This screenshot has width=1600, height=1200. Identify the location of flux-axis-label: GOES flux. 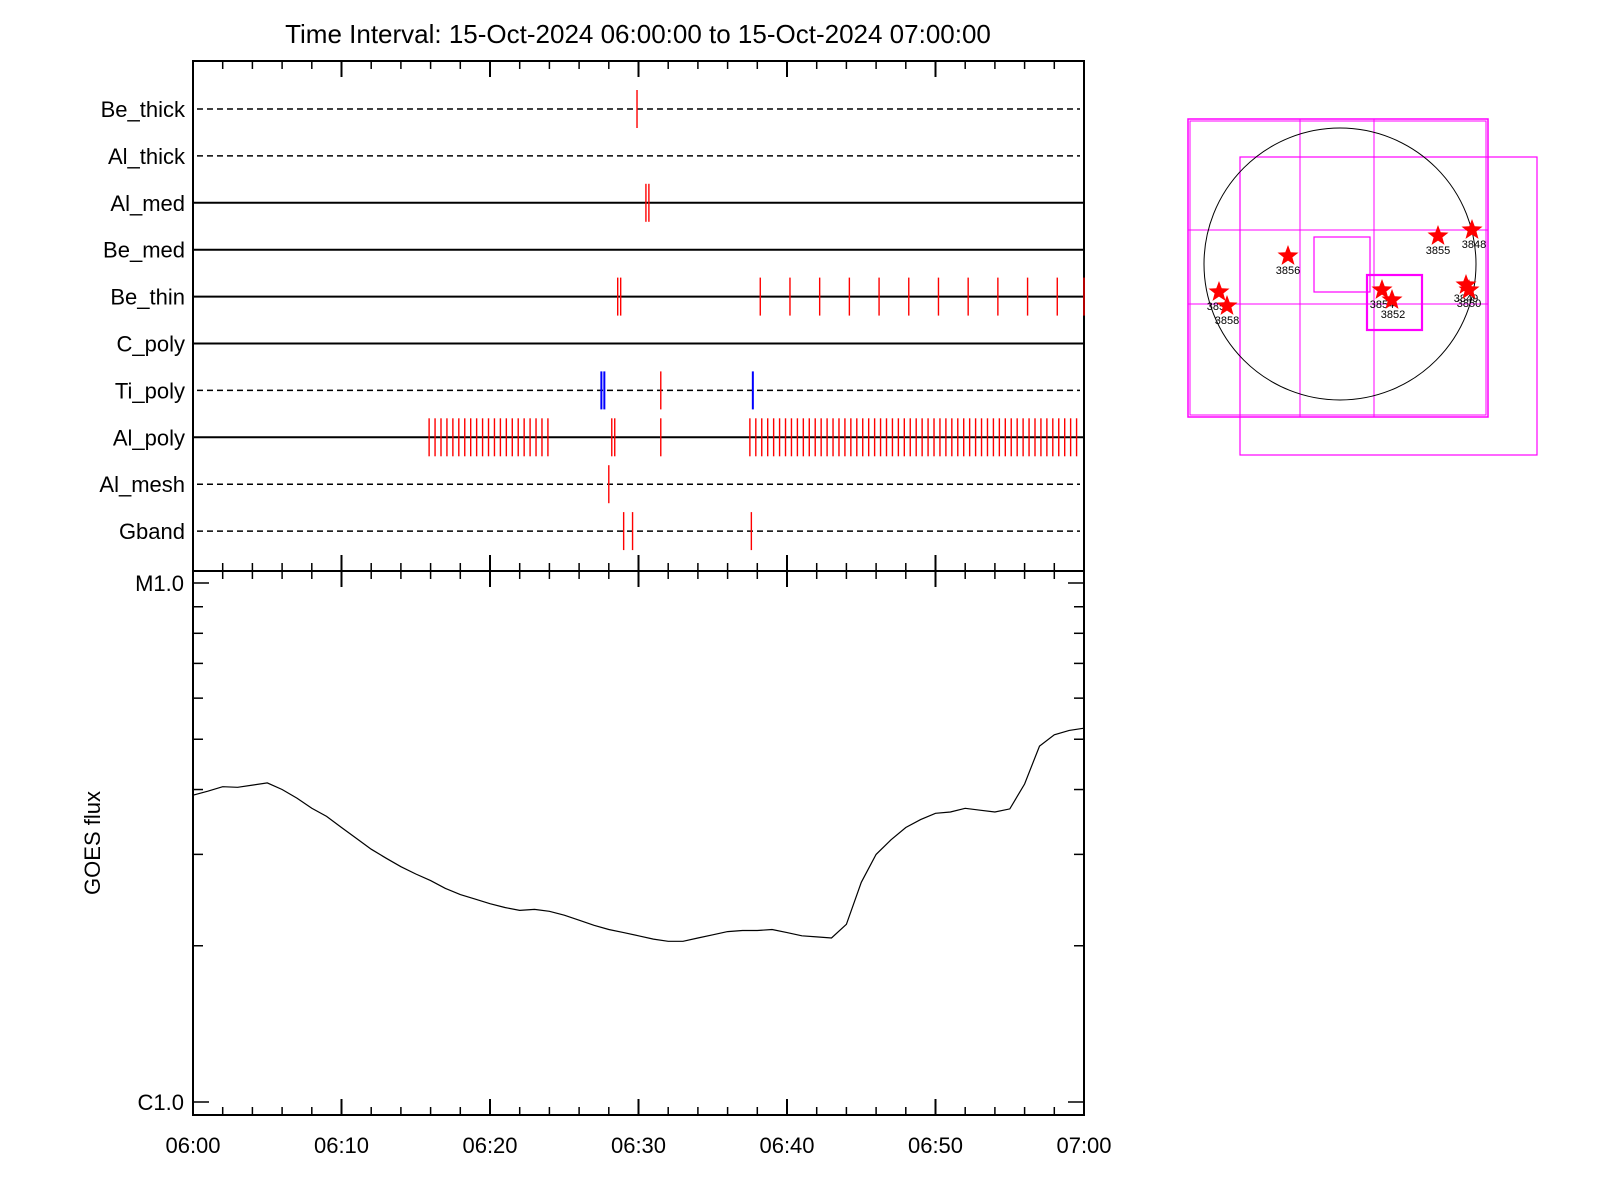
(92, 843).